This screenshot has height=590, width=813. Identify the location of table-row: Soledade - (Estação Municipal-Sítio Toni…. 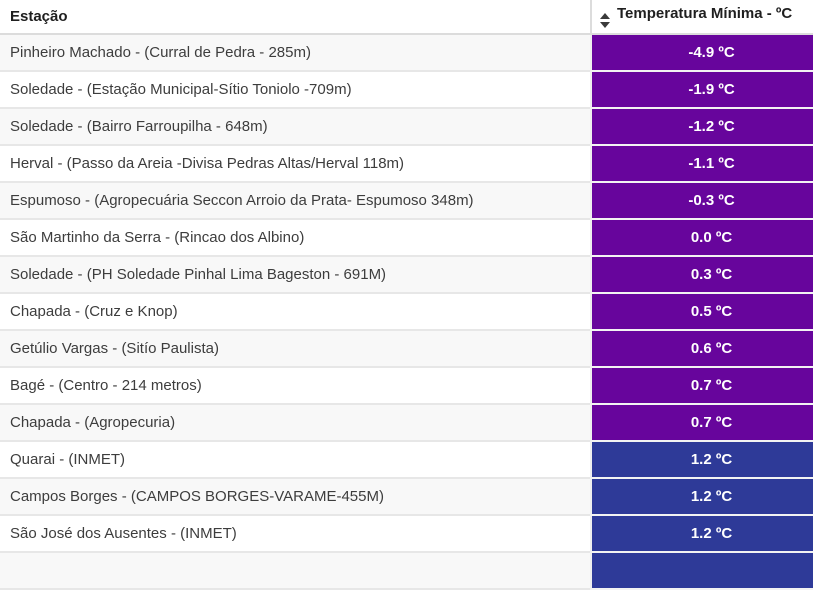
(406, 90).